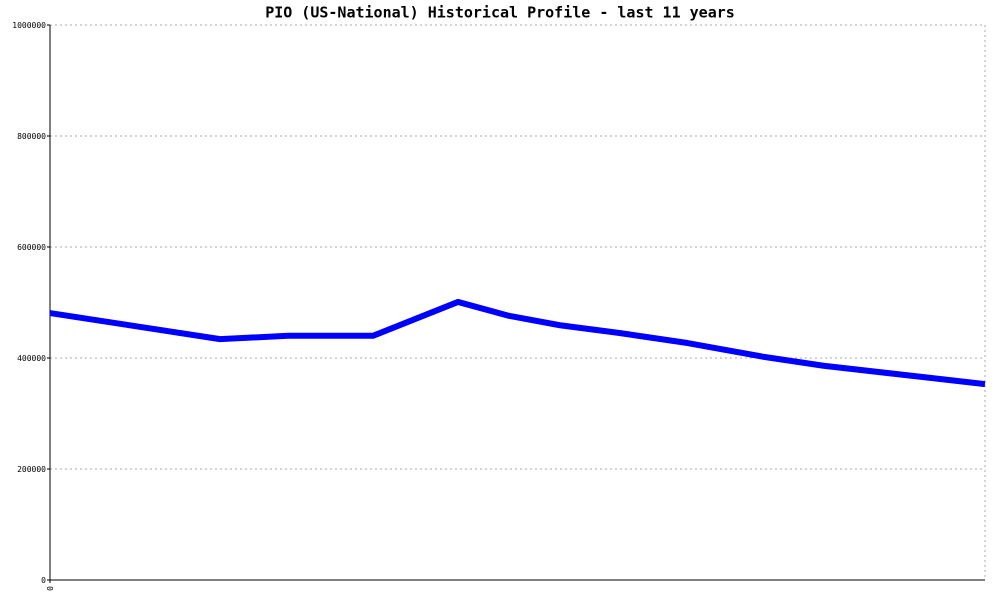 This screenshot has height=600, width=1000. What do you see at coordinates (31, 469) in the screenshot?
I see `y-tick-label: 200000` at bounding box center [31, 469].